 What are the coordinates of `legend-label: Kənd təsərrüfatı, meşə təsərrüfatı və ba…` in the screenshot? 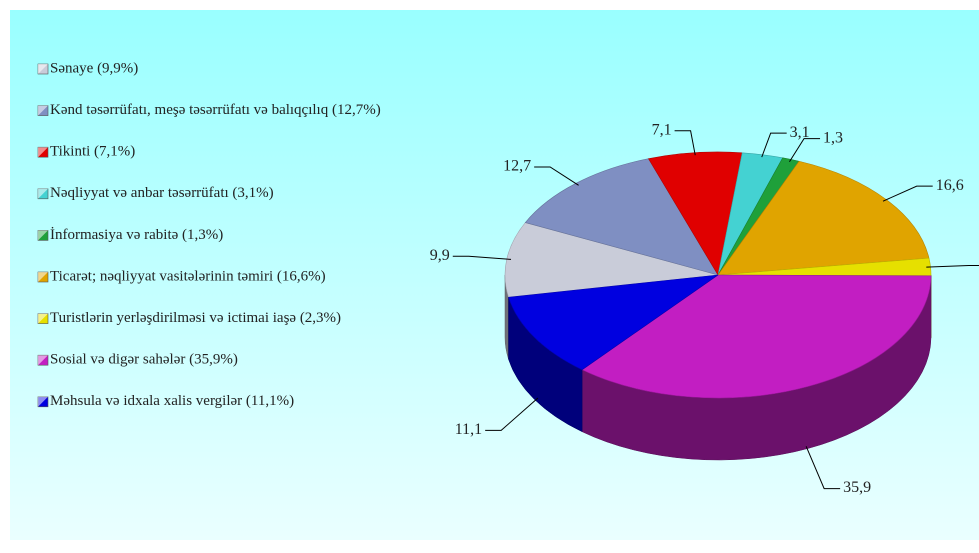 It's located at (215, 110).